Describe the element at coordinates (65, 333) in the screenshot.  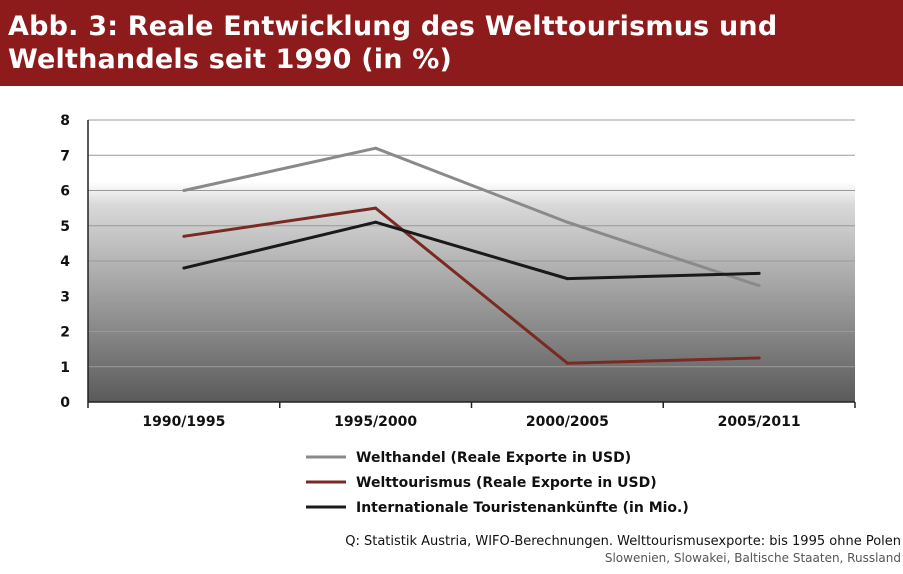
I see `y-tick-label: 2` at that location.